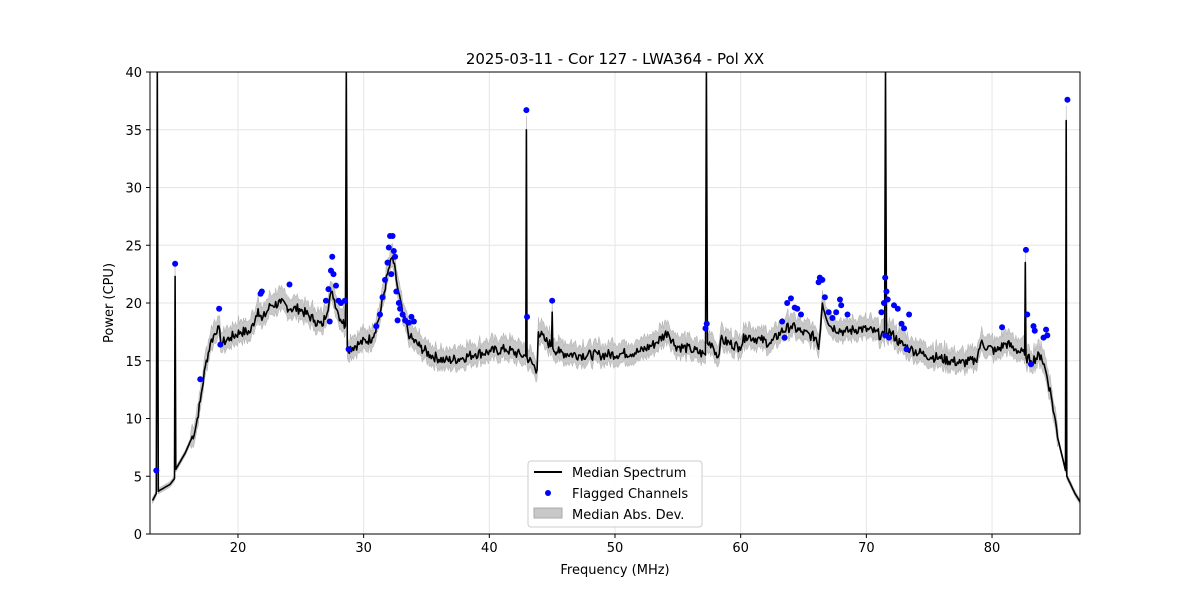 The image size is (1200, 604). I want to click on legend-median-spectrum: Median Spectrum, so click(629, 473).